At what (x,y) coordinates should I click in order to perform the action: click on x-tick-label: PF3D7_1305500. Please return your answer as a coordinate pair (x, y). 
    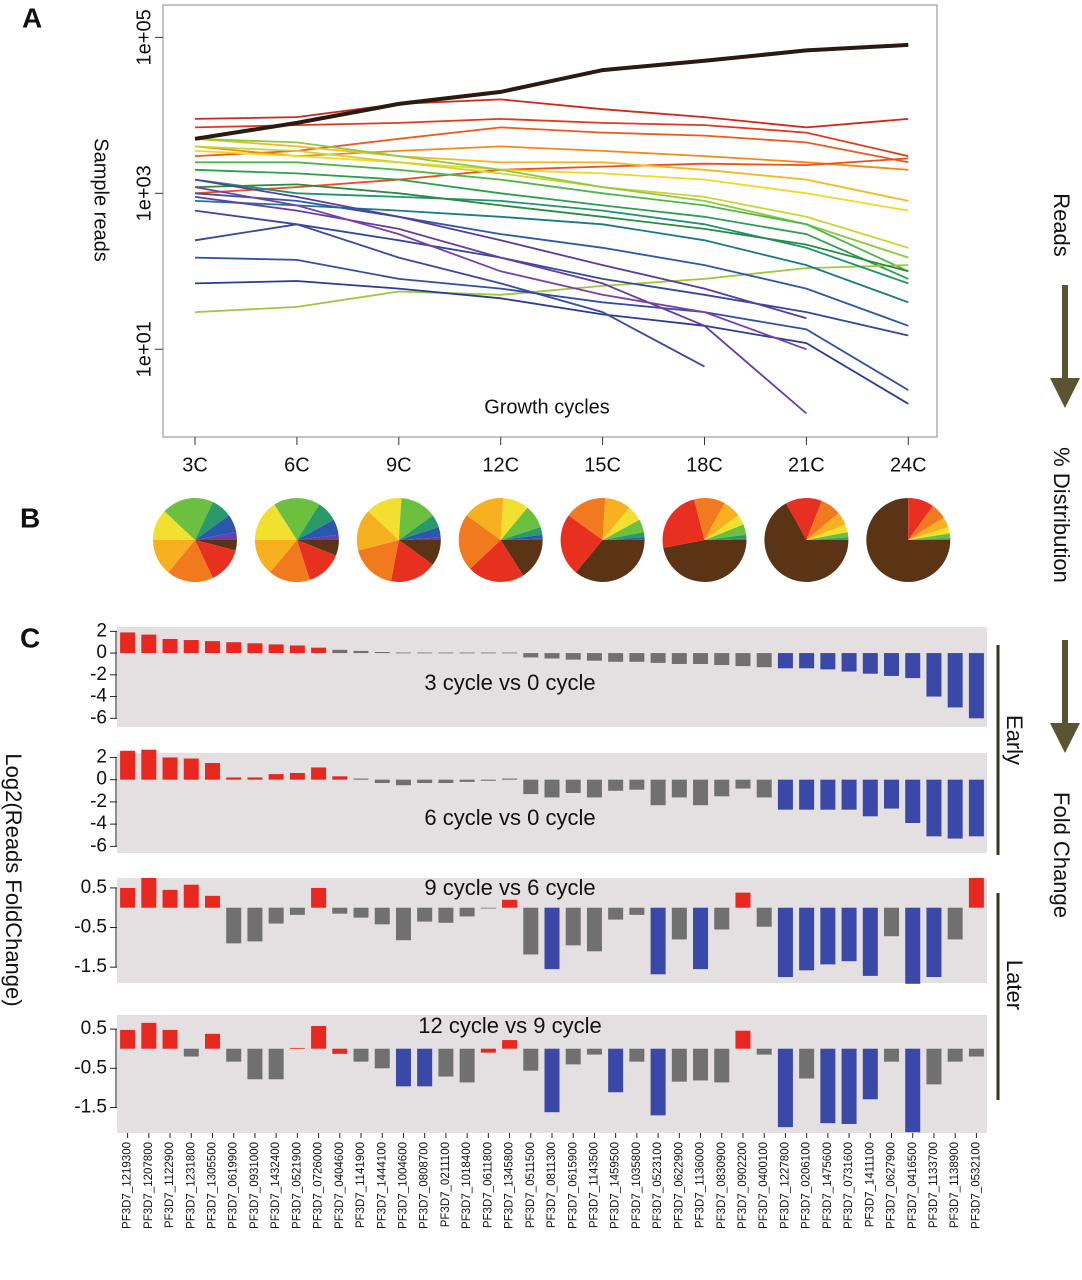
    Looking at the image, I should click on (213, 1185).